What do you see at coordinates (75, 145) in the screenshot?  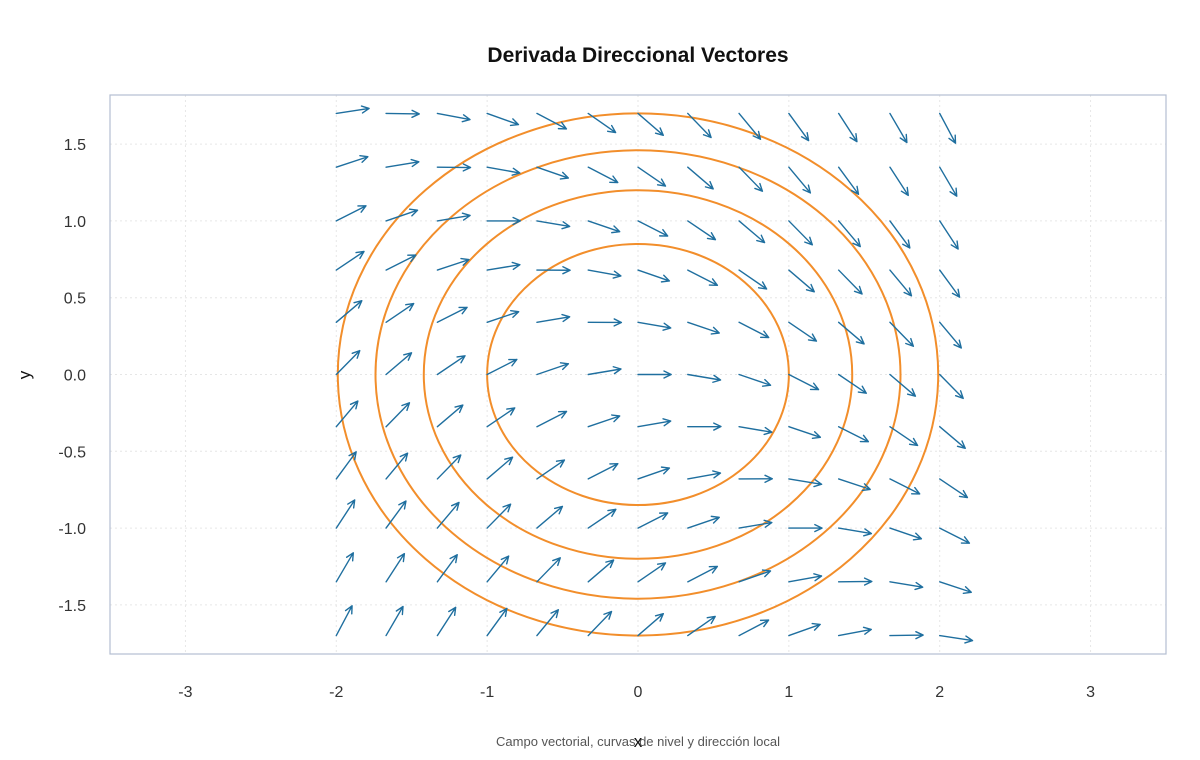 I see `y-tick-label: 1.5` at bounding box center [75, 145].